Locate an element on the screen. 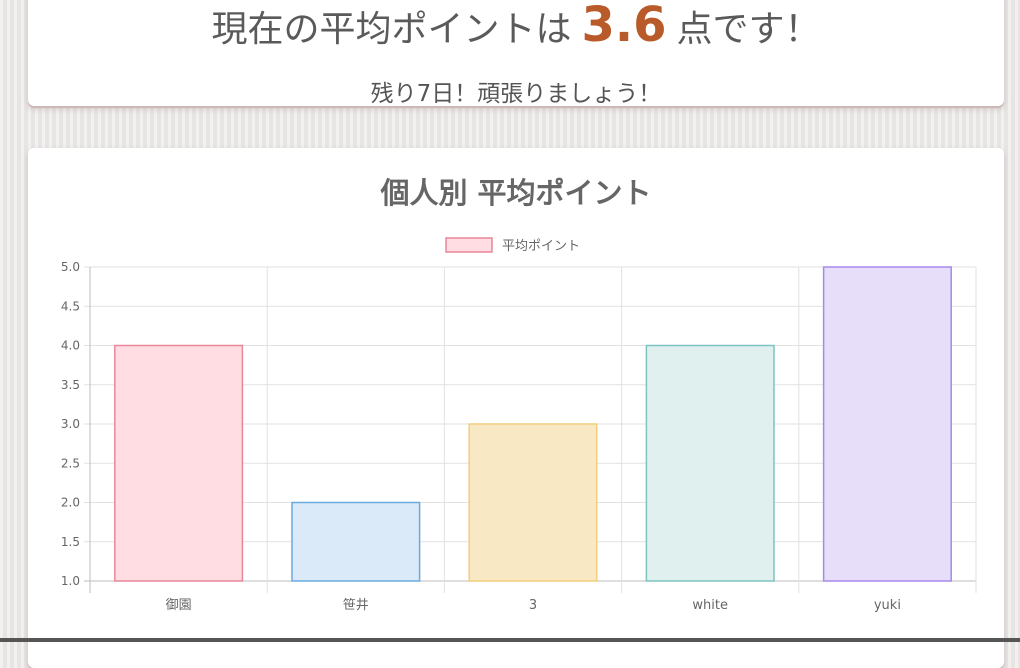 The width and height of the screenshot is (1020, 668). y-tick-label: 1.5 is located at coordinates (70, 542).